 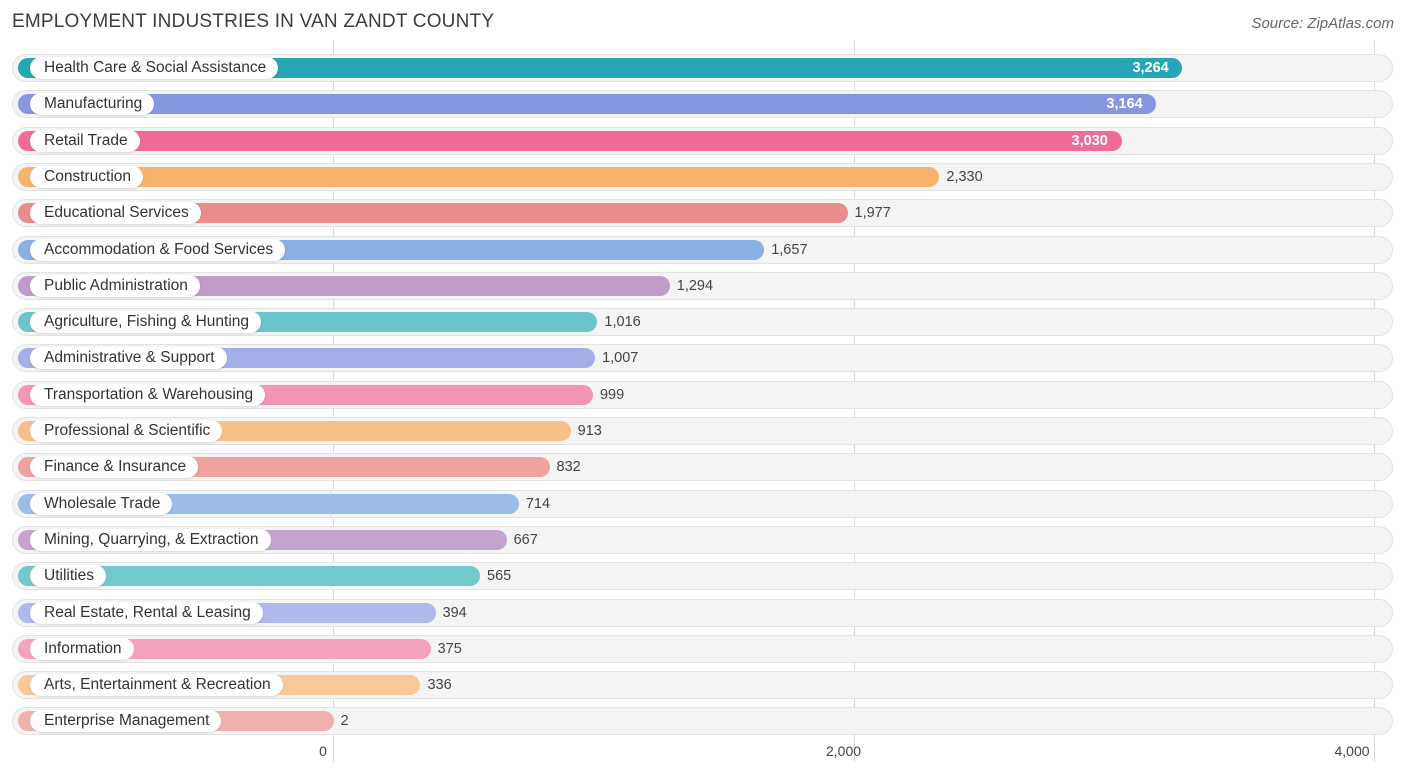 What do you see at coordinates (589, 431) in the screenshot?
I see `value-label: 913` at bounding box center [589, 431].